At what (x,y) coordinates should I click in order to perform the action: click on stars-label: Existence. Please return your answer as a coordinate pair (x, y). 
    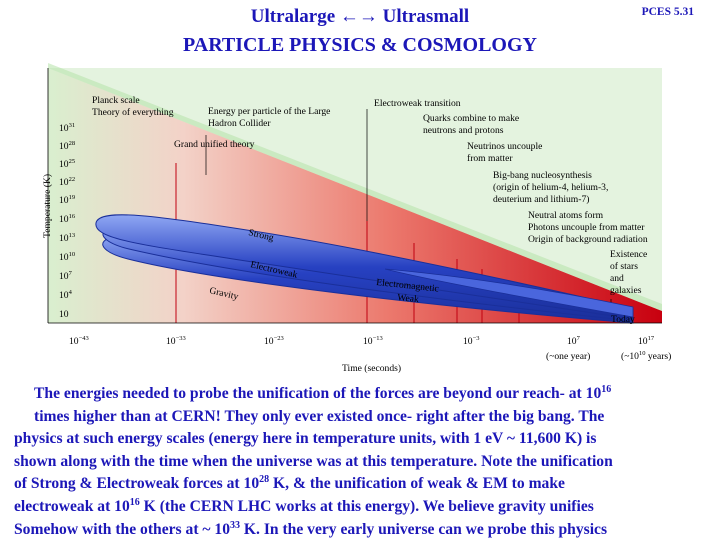
    Looking at the image, I should click on (628, 254).